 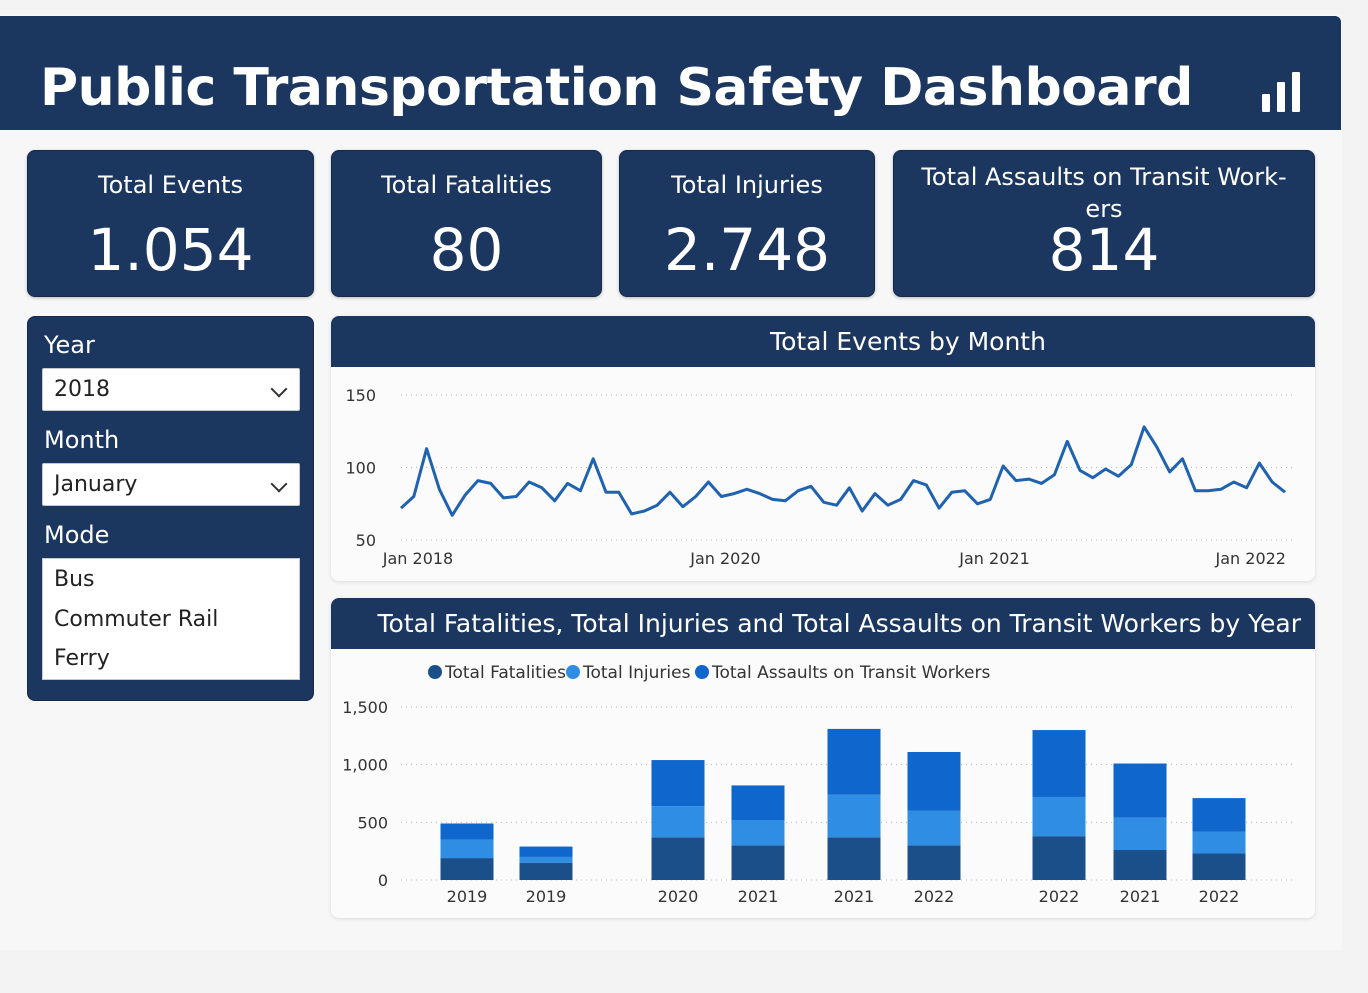 I want to click on kpi-card-total-fatalities: Total Fatalities 80, so click(x=466, y=223).